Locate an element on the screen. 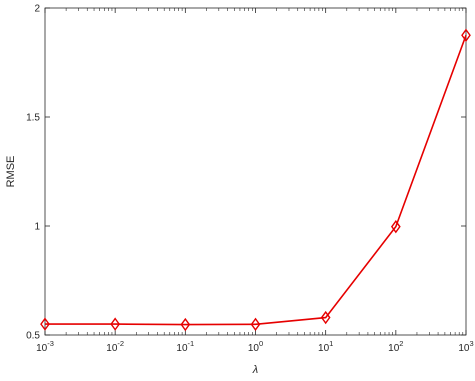  x-tick-label: 10⁰ is located at coordinates (255, 346).